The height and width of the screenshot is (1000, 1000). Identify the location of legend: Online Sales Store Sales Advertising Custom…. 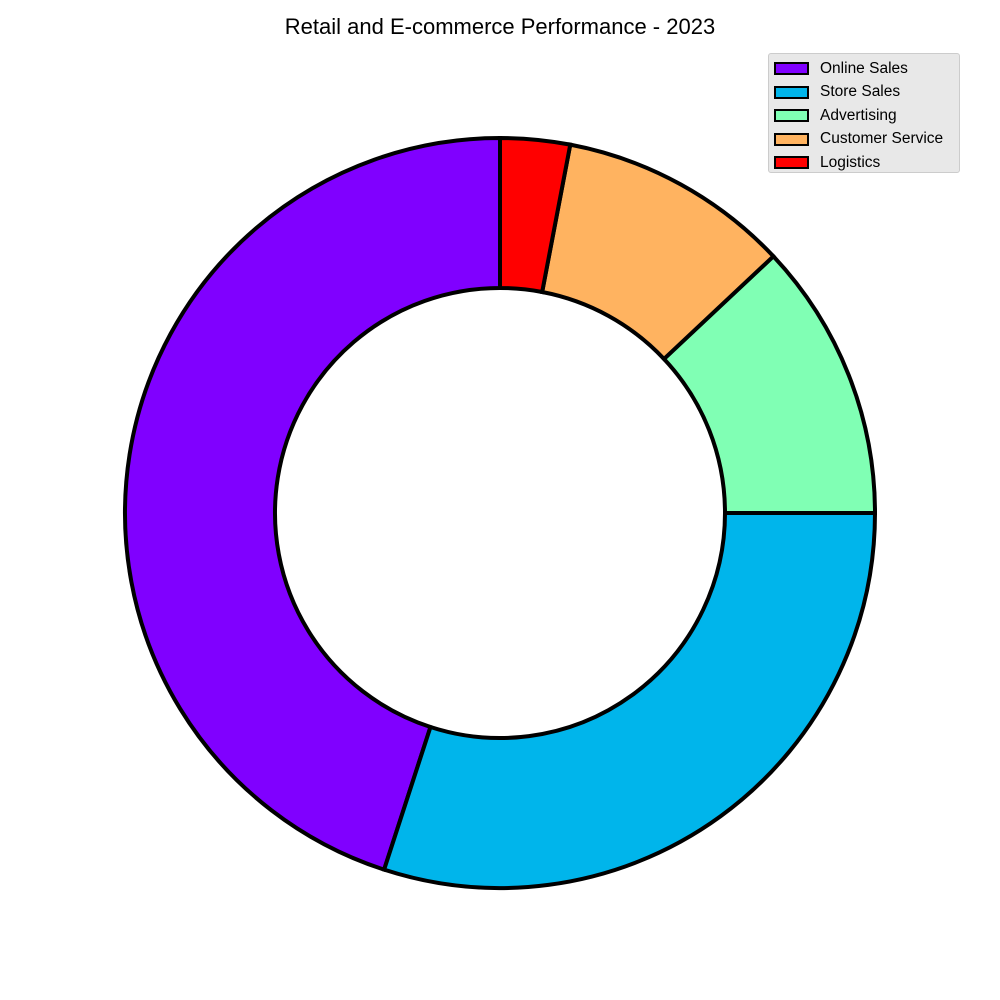
(864, 113).